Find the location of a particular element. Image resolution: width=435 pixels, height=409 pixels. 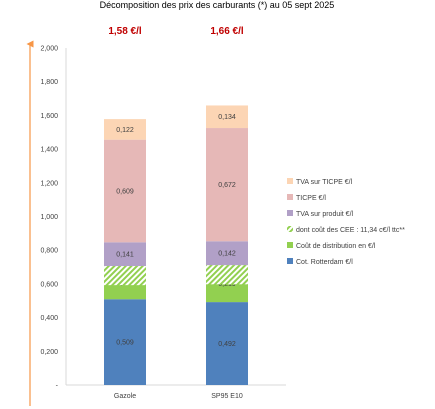

segment-value-label: 0,509 is located at coordinates (125, 343).